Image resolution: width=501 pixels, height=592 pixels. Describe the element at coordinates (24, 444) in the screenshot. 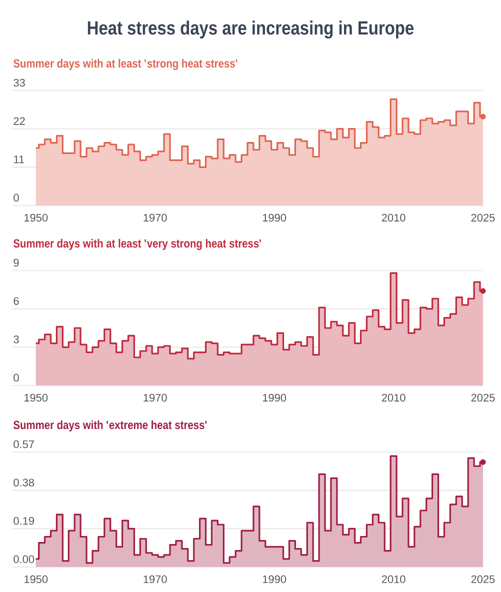

I see `y-tick-label: 0.57` at that location.